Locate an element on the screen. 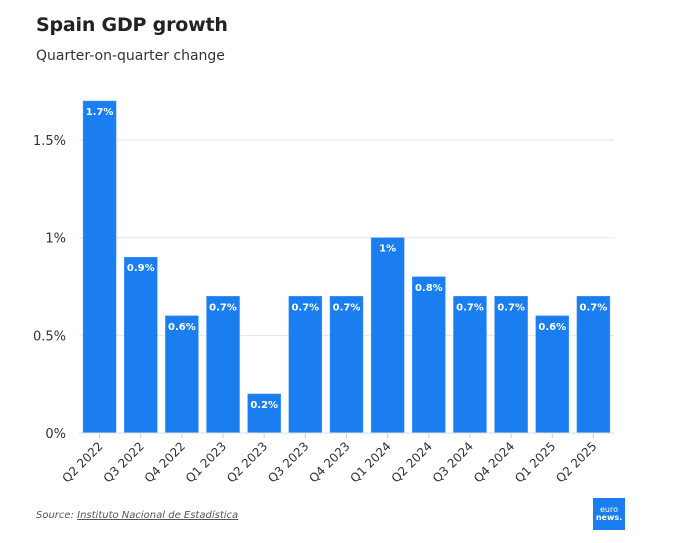 The width and height of the screenshot is (690, 543). x-tick-label: Q4 2024 is located at coordinates (494, 462).